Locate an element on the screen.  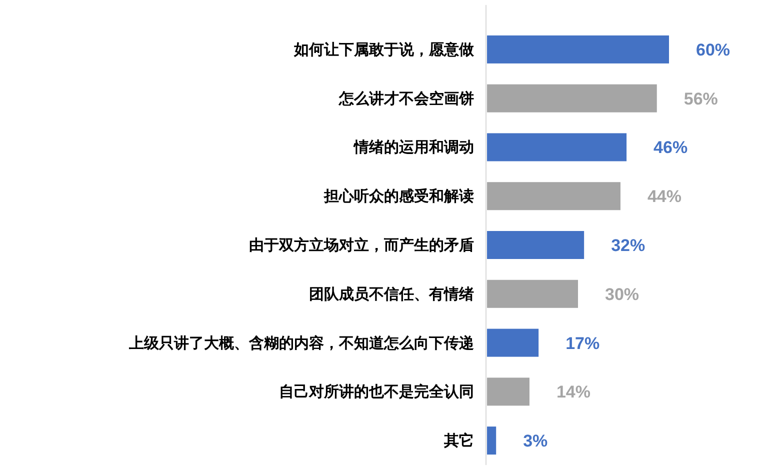
data-label: 60% is located at coordinates (713, 50).